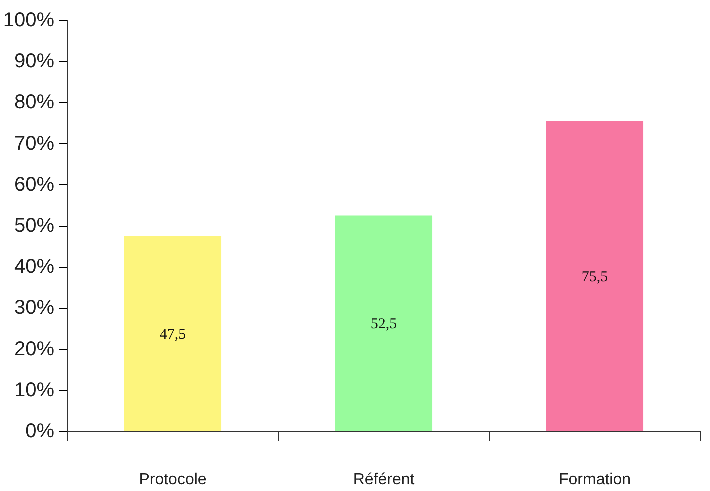 The image size is (710, 491). I want to click on y-tick-label: 40%, so click(34, 267).